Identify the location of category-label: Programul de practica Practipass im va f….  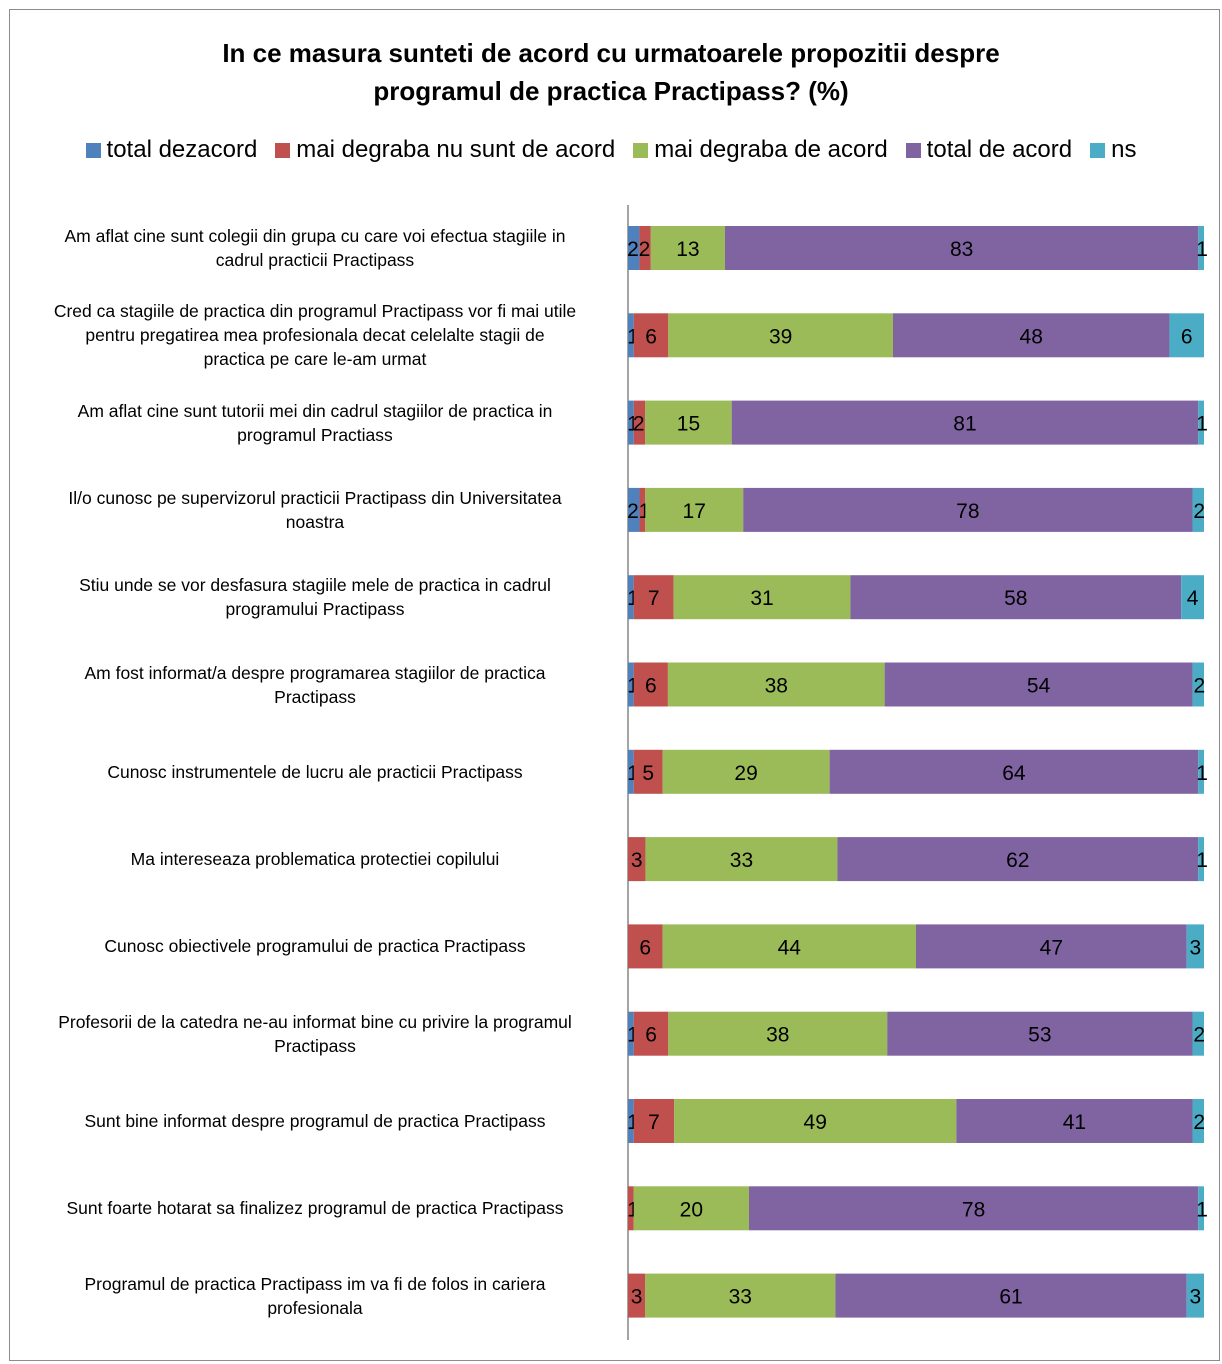
(315, 1296).